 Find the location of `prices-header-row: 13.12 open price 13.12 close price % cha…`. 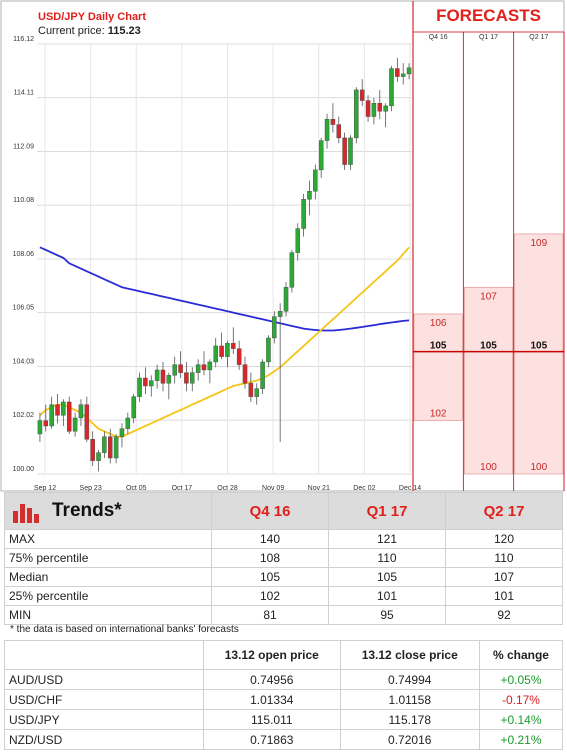

prices-header-row: 13.12 open price 13.12 close price % cha… is located at coordinates (284, 655).